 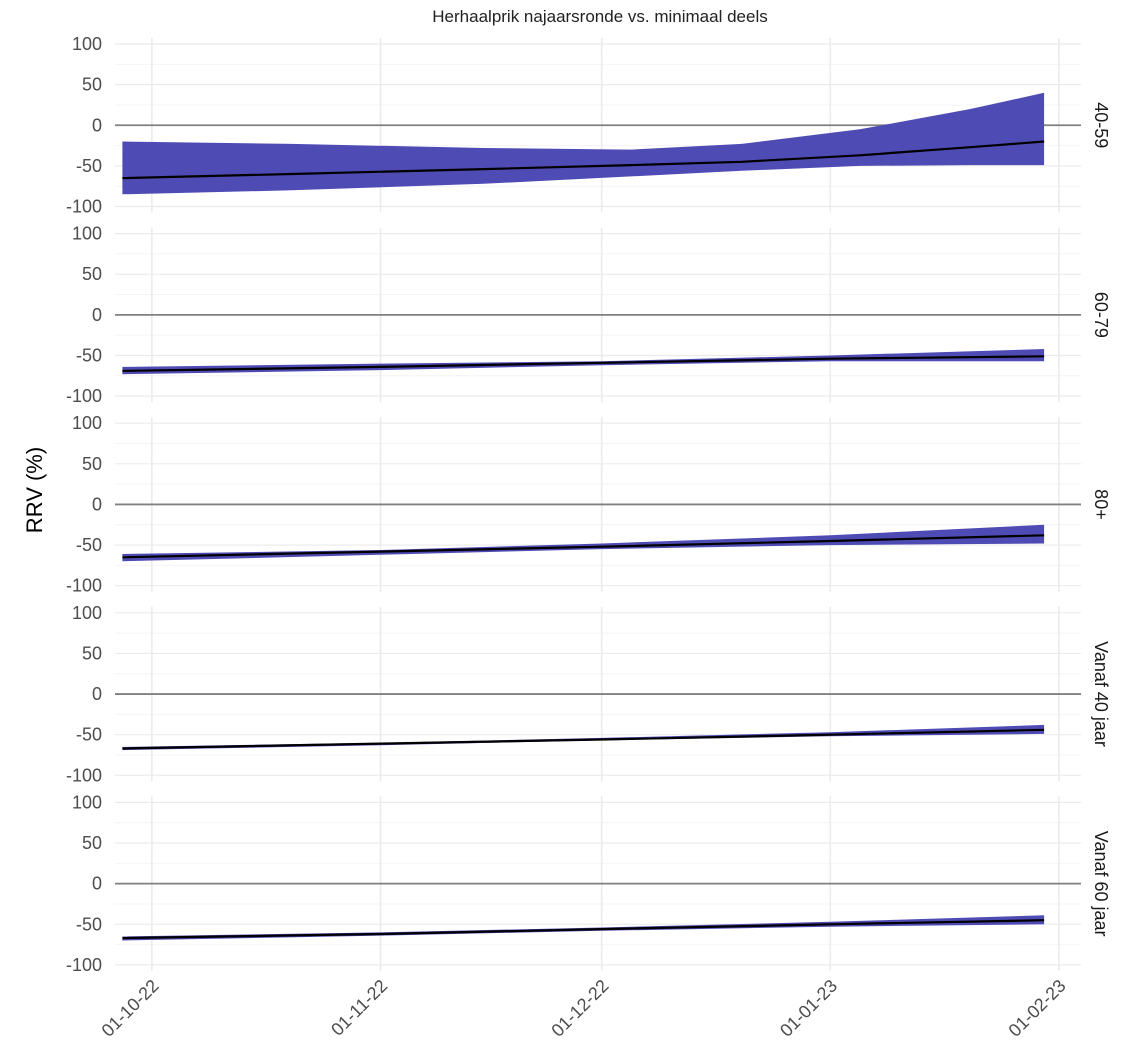 I want to click on x-tick-label: 01-10-22, so click(x=130, y=1008).